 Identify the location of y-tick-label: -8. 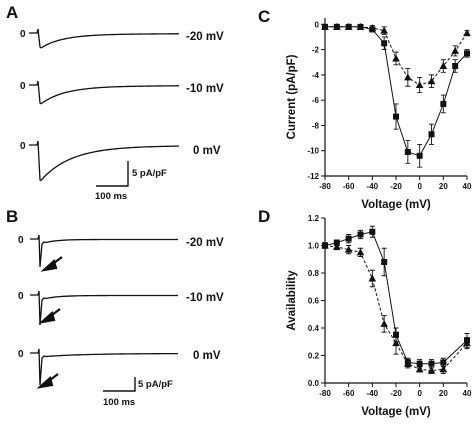
(316, 125).